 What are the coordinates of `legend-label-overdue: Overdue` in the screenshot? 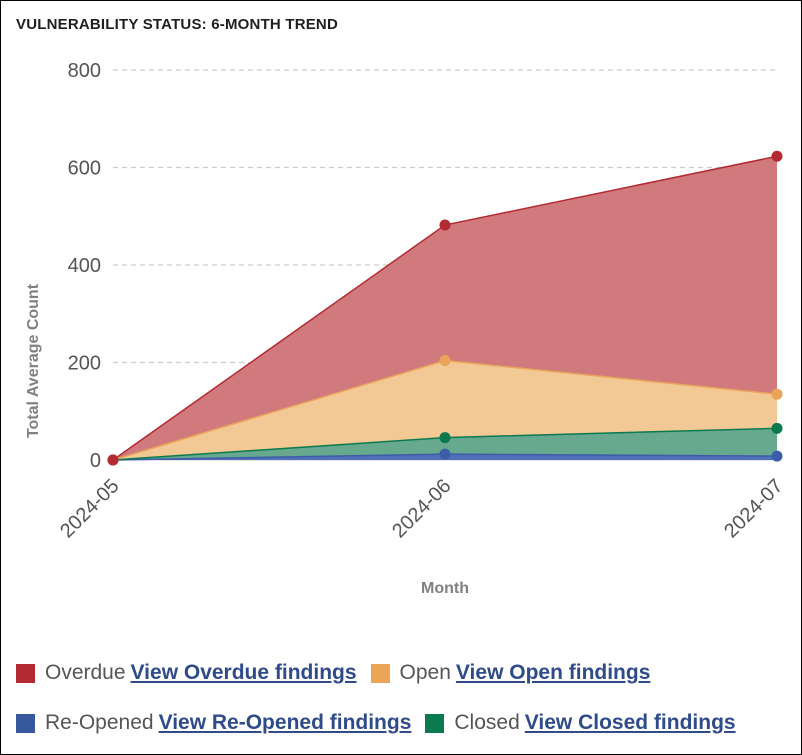 It's located at (85, 672).